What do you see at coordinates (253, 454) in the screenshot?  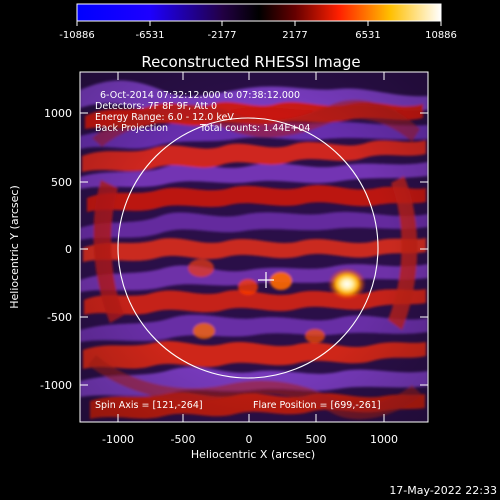 I see `x-axis-label: Heliocentric X (arcsec)` at bounding box center [253, 454].